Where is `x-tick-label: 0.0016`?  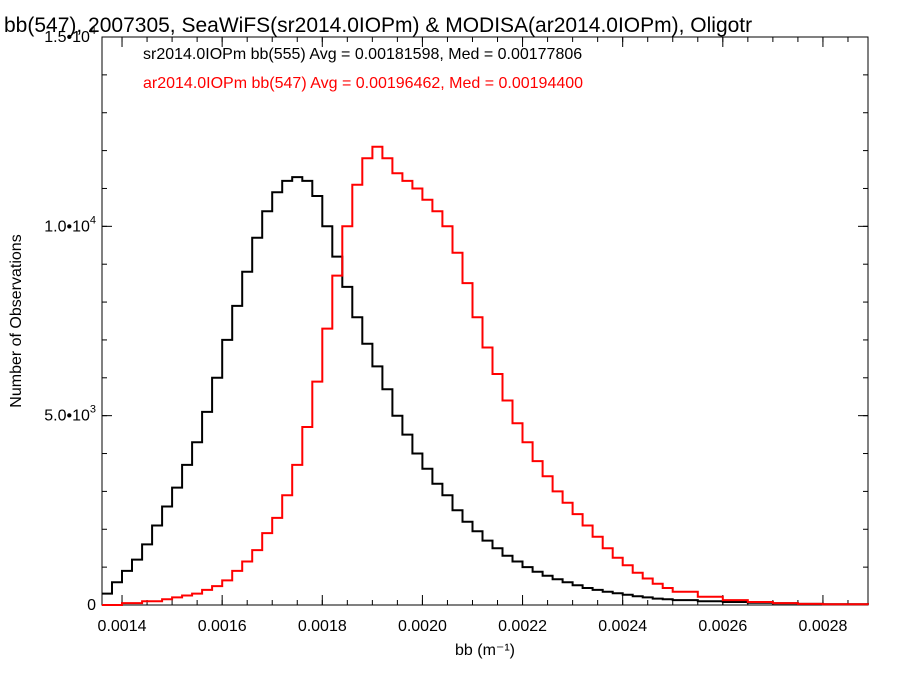
x-tick-label: 0.0016 is located at coordinates (222, 626).